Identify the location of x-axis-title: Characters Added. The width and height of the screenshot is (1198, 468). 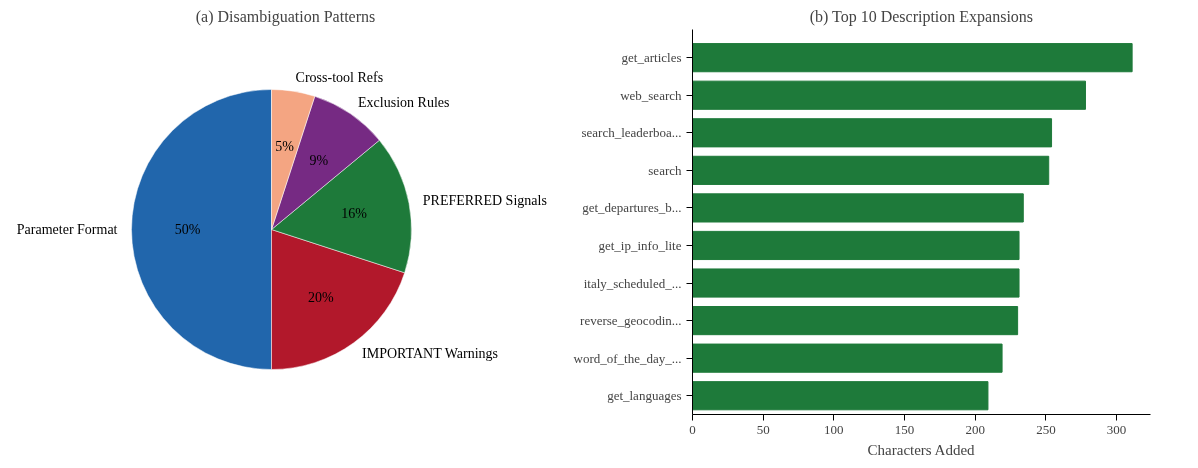
(921, 449).